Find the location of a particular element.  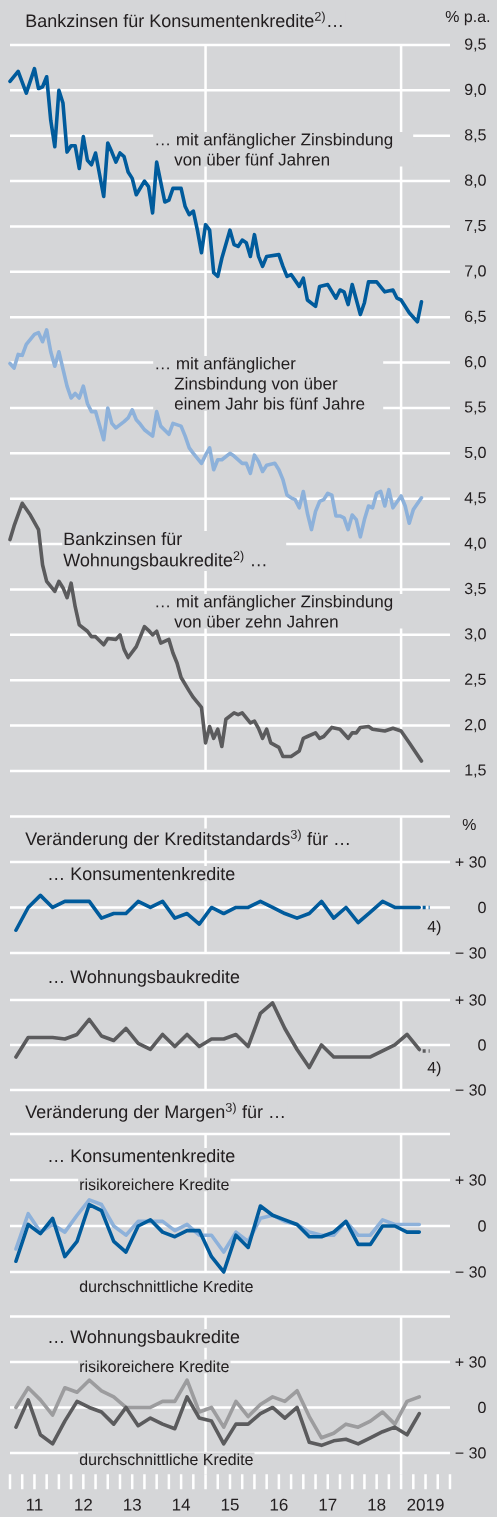

y-tick-label: 4,0 is located at coordinates (475, 544).